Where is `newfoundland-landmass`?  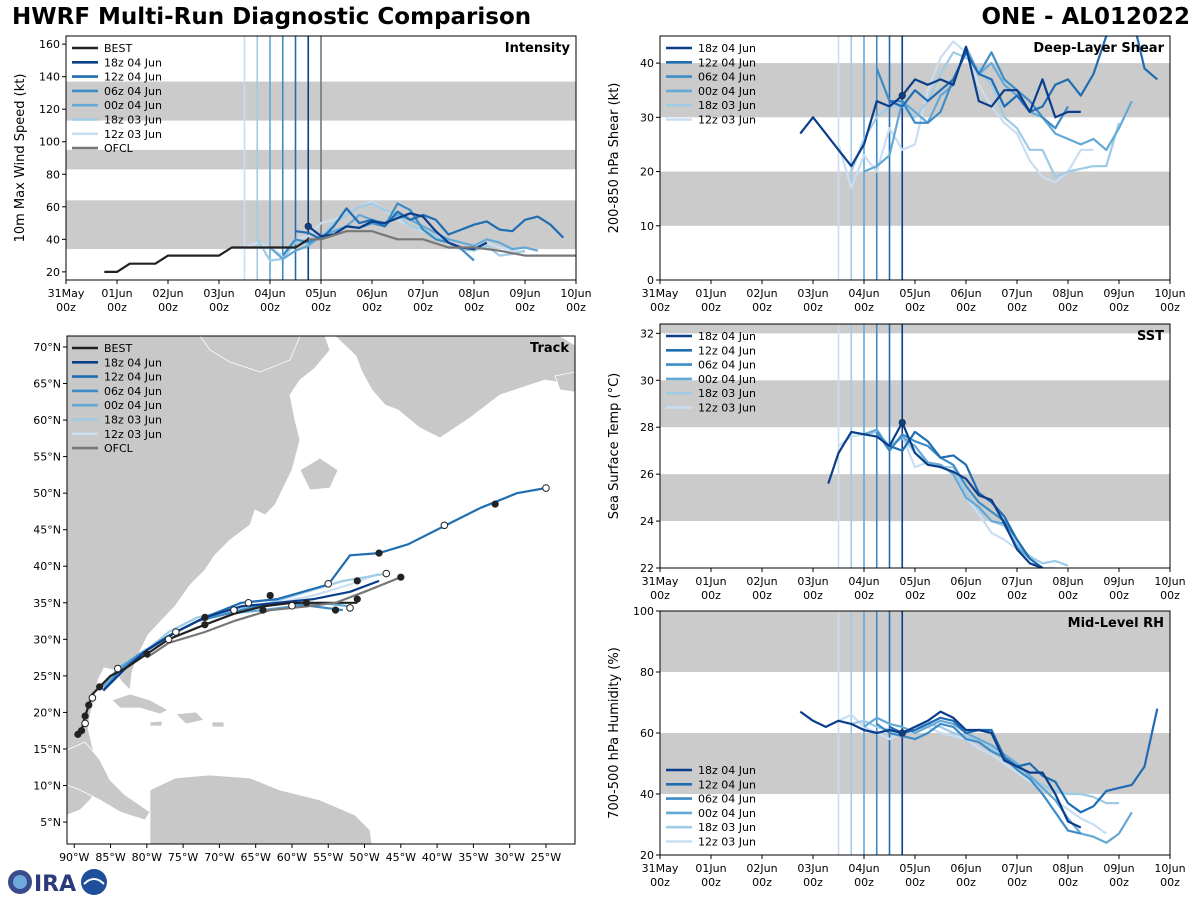 newfoundland-landmass is located at coordinates (319, 474).